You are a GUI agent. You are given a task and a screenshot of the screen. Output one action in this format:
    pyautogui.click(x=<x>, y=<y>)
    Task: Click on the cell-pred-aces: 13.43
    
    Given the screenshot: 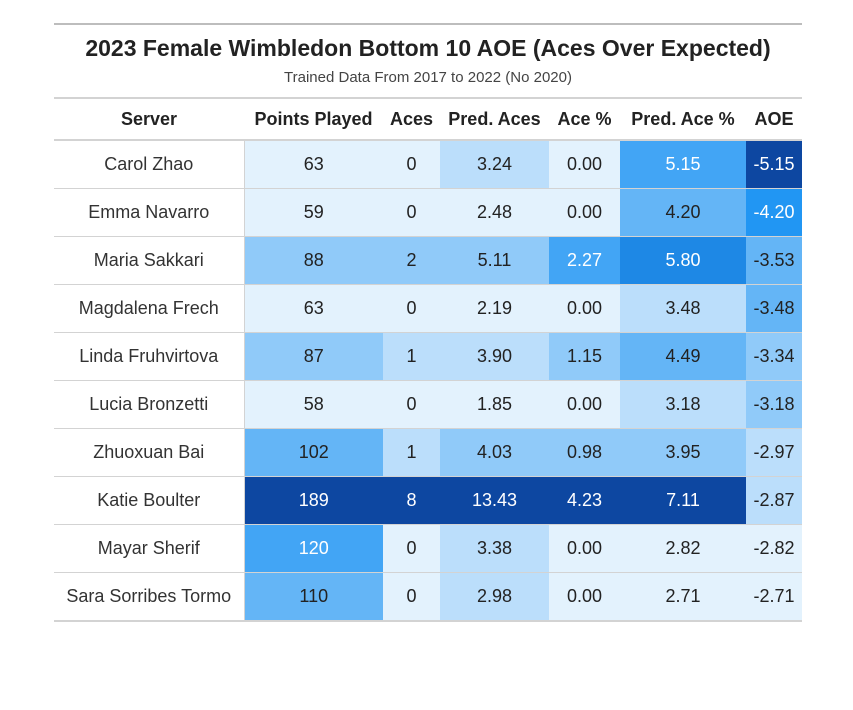 What is the action you would take?
    pyautogui.click(x=494, y=500)
    